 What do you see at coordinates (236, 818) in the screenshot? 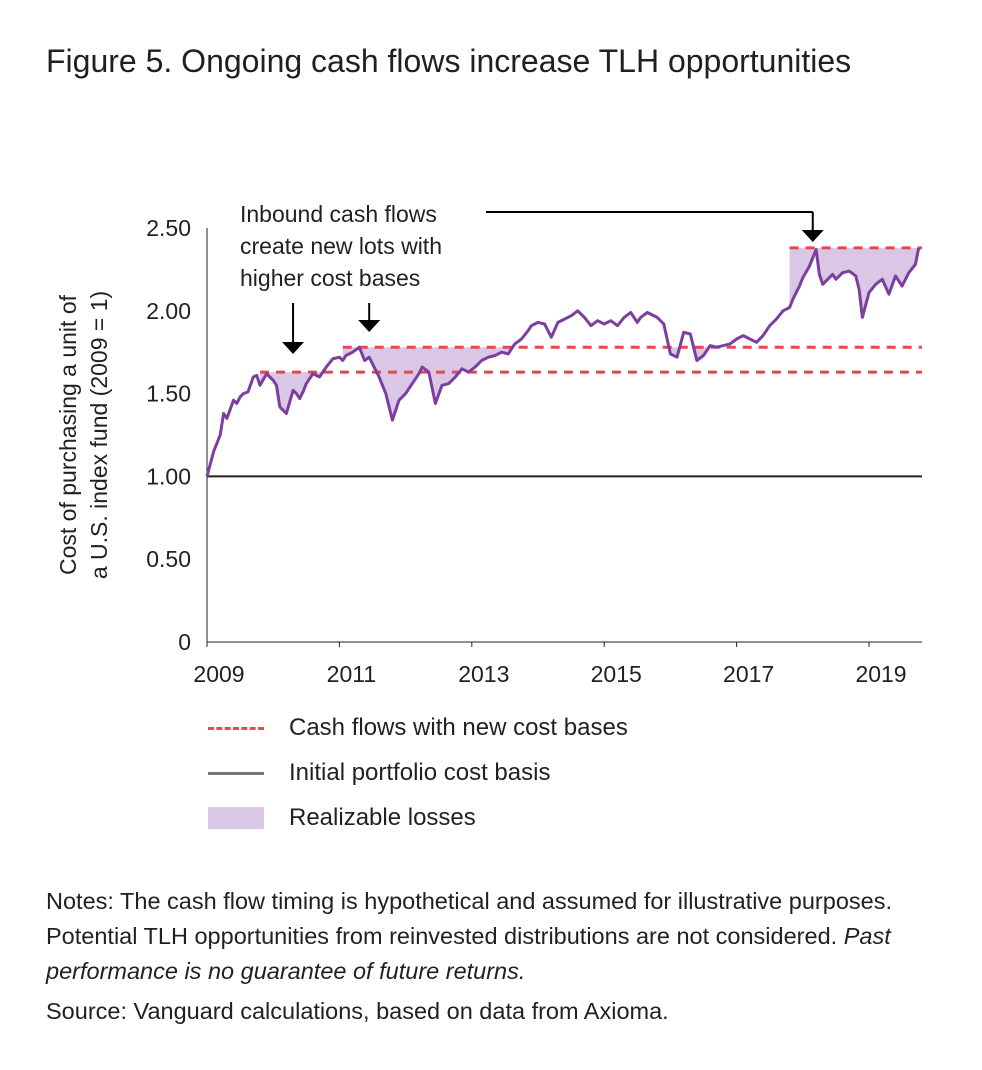
I see `fill-swatch` at bounding box center [236, 818].